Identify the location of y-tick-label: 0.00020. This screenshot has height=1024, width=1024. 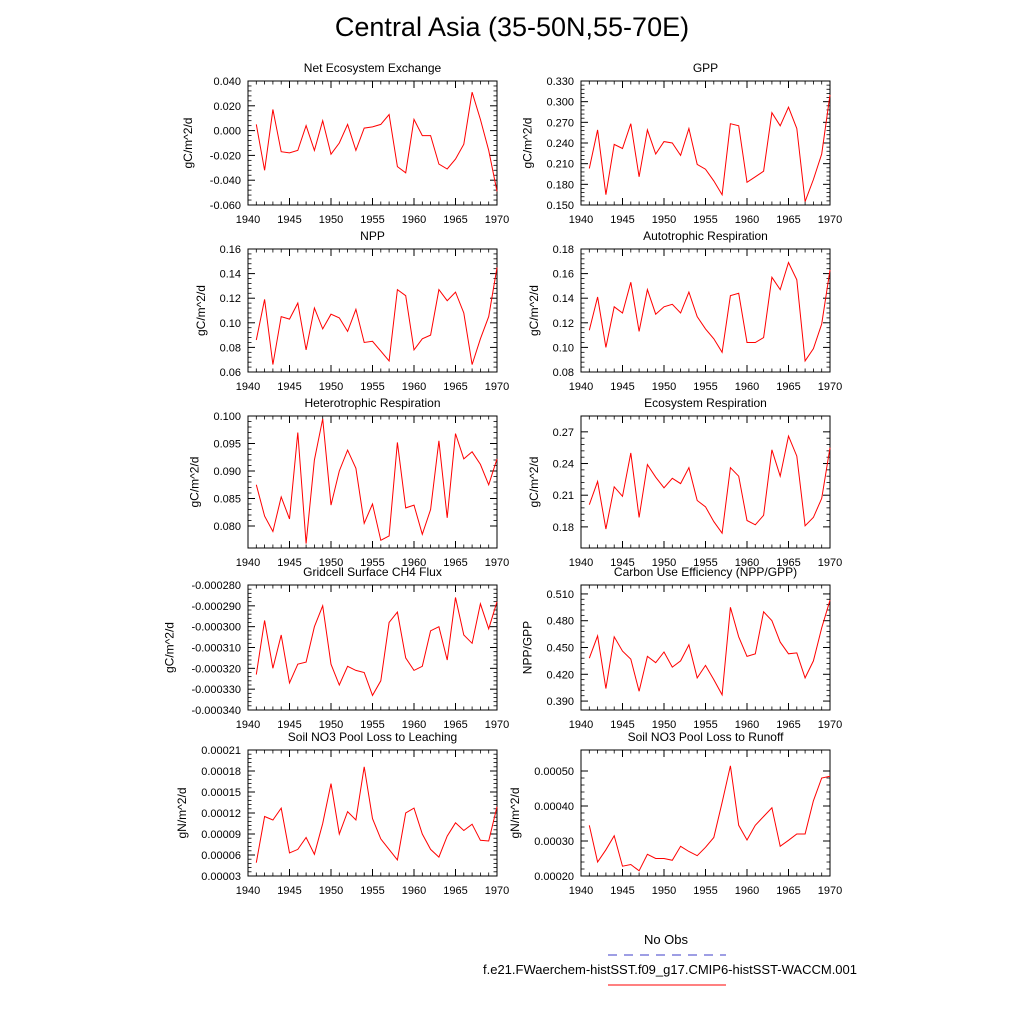
(554, 877).